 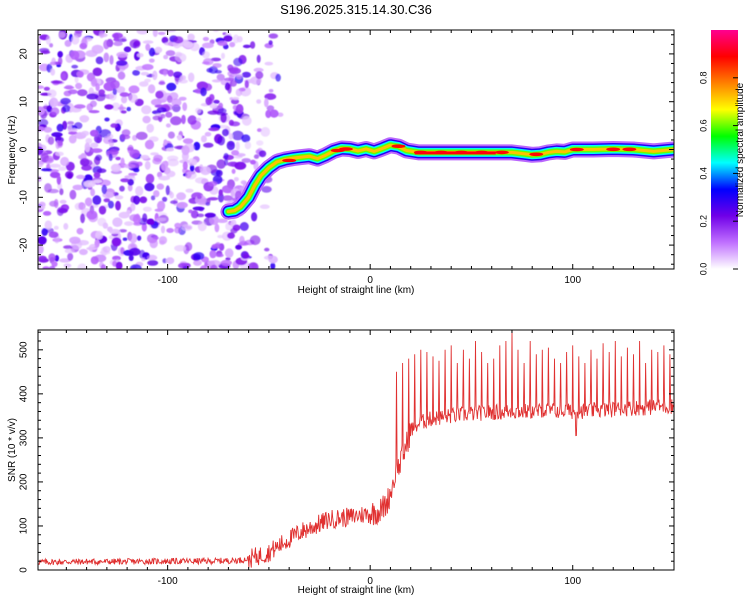 What do you see at coordinates (356, 290) in the screenshot?
I see `spectrogram-xlabel: Height of straight line (km)` at bounding box center [356, 290].